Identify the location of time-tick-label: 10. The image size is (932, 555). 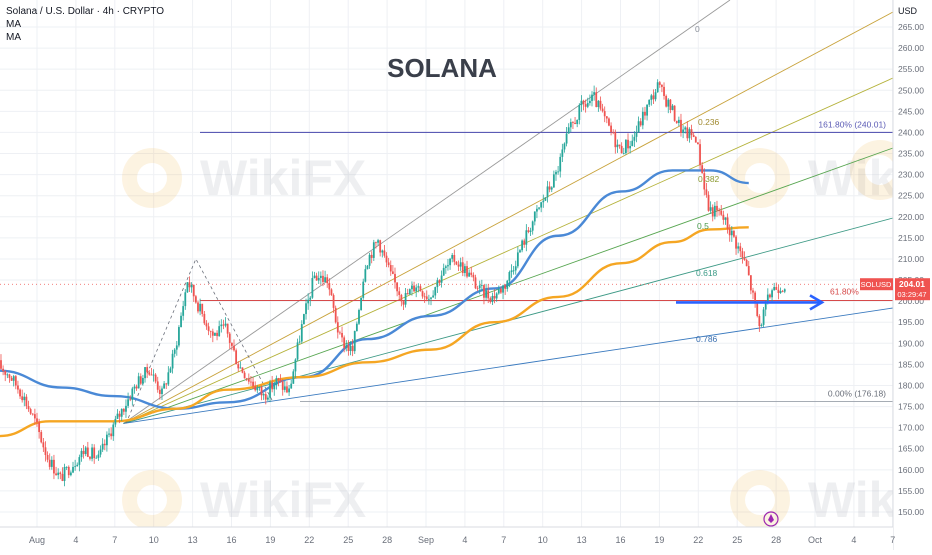
(154, 540).